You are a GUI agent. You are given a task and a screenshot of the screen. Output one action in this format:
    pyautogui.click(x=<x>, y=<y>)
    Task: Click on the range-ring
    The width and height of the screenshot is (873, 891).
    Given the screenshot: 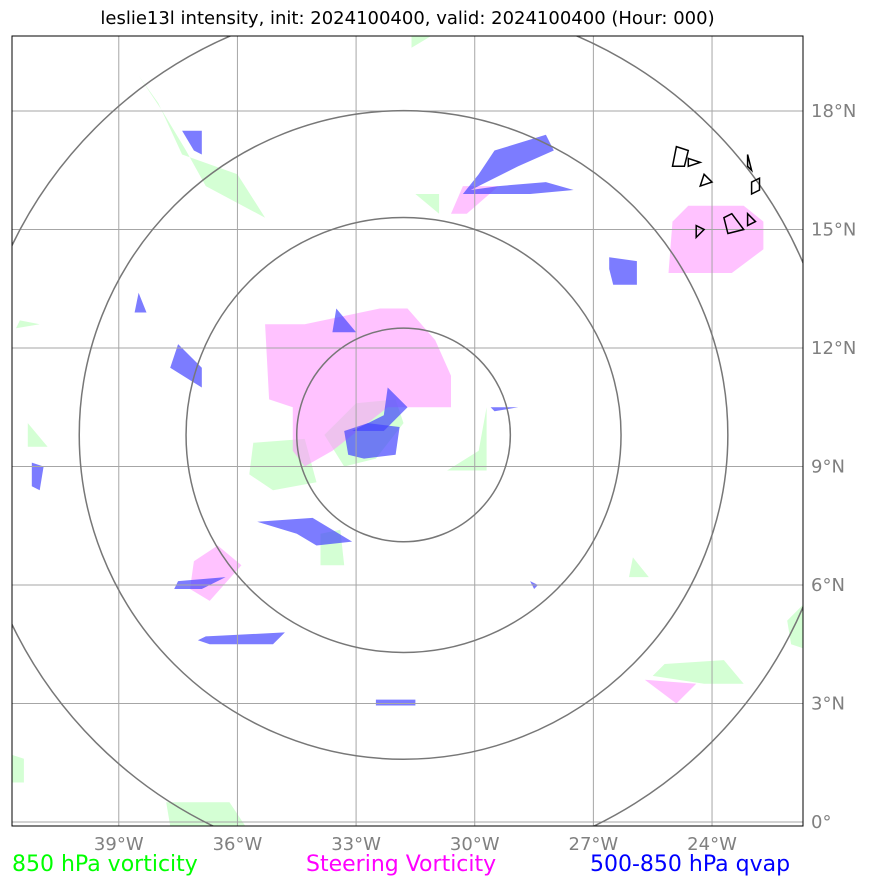 What is the action you would take?
    pyautogui.click(x=403, y=435)
    